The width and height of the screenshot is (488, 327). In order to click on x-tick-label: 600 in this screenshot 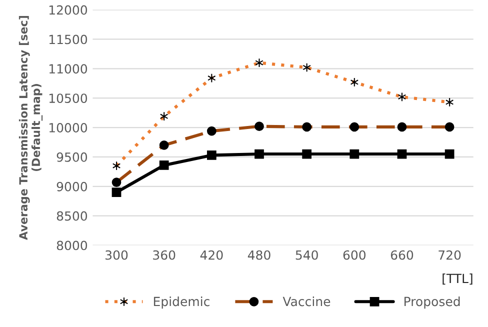, I will do `click(354, 255)`.